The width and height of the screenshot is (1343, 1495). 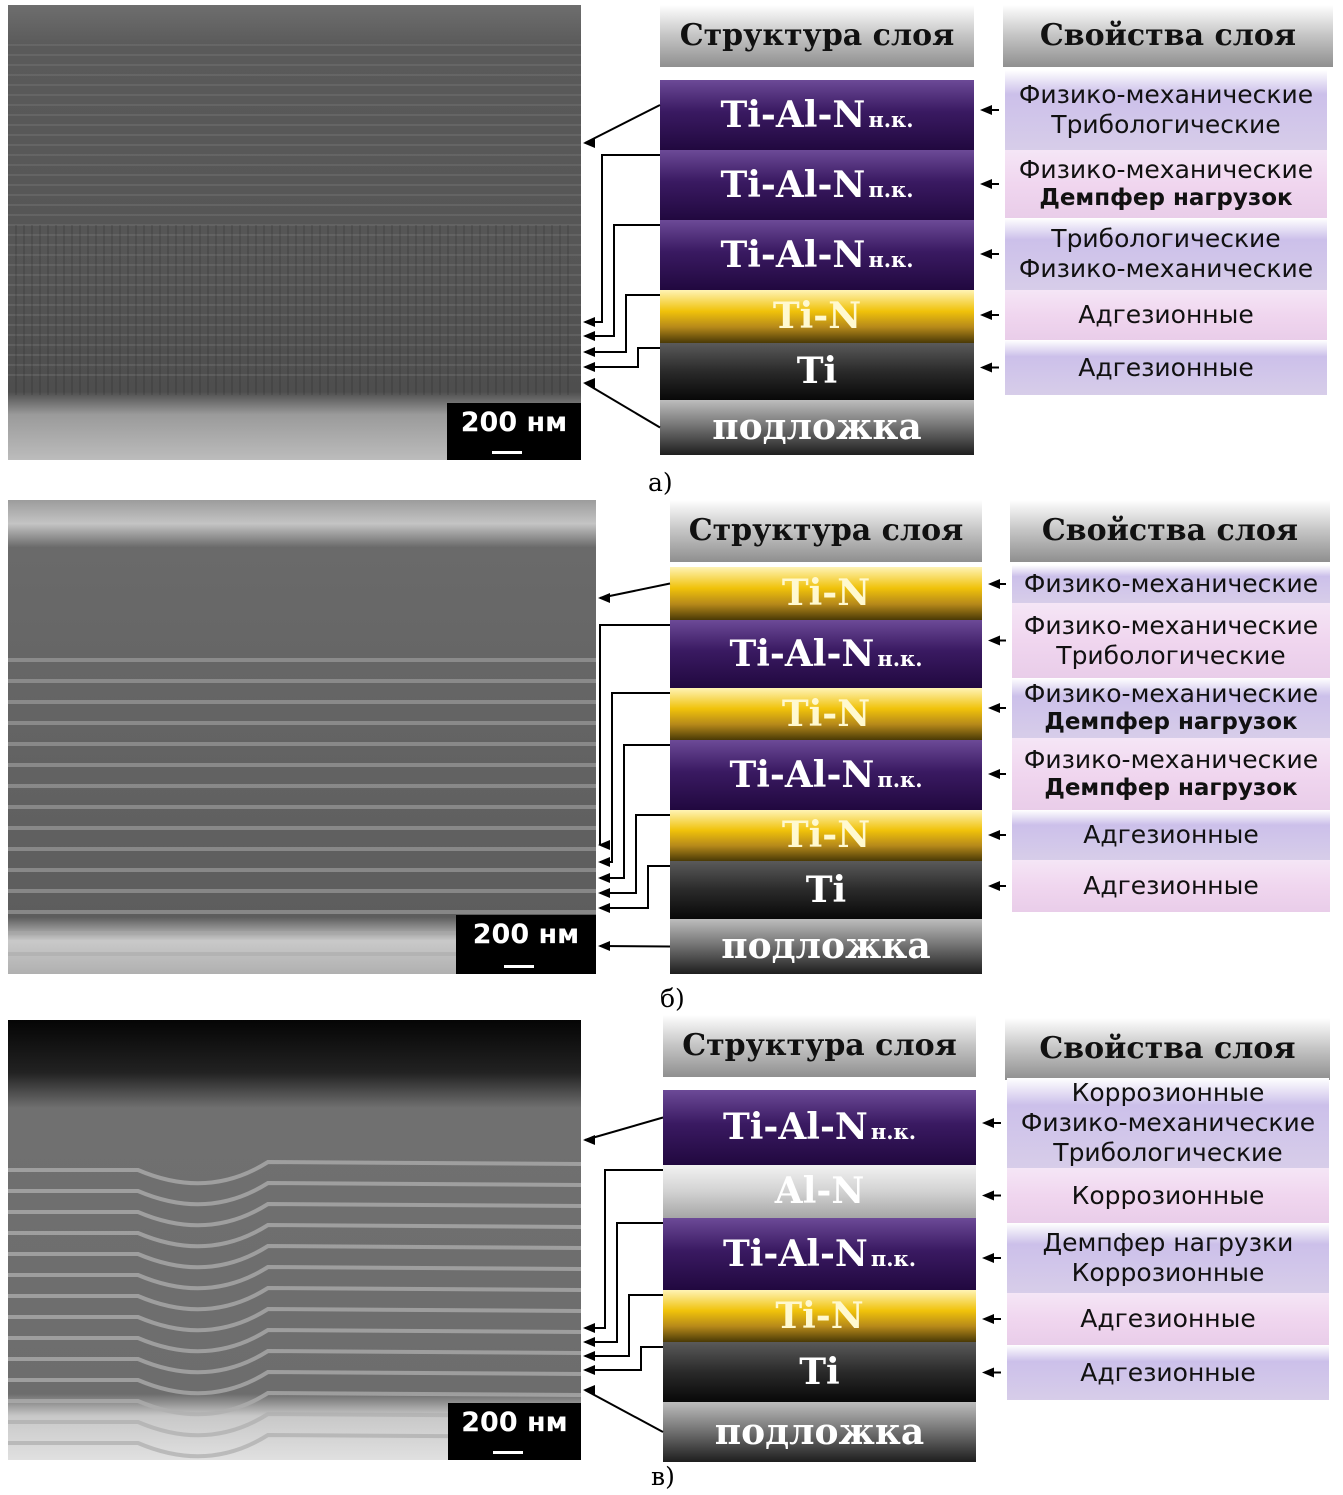 What do you see at coordinates (819, 1254) in the screenshot?
I see `layer-tialn: Ti-Al-N п.к.` at bounding box center [819, 1254].